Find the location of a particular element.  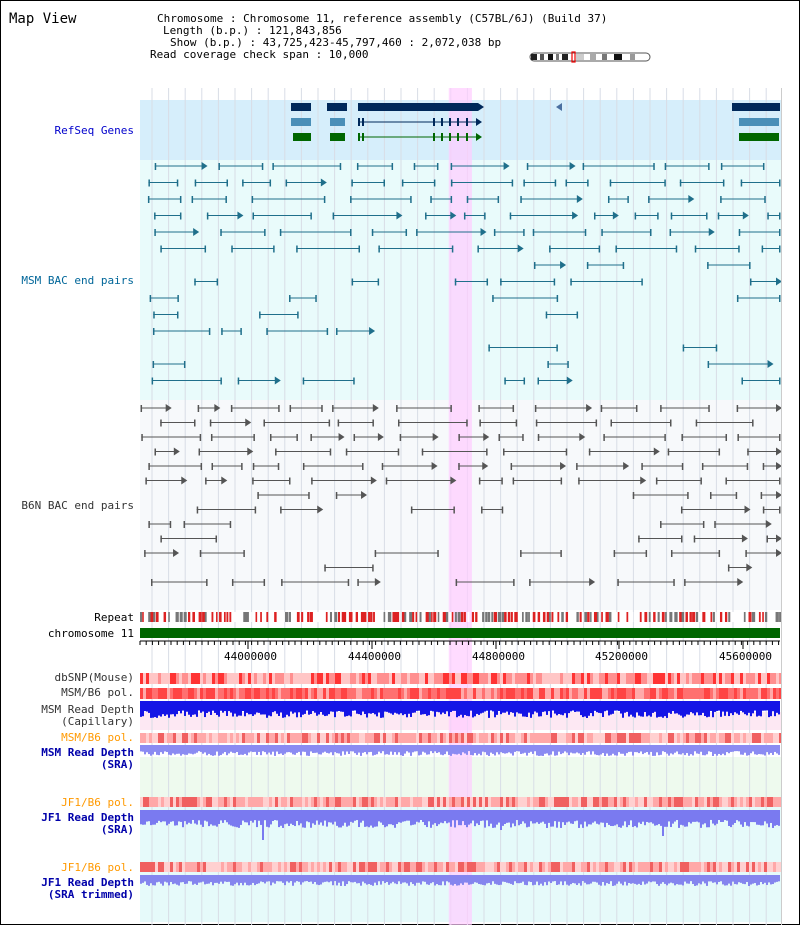

label-jf1-depth-sra: JF1 Read Depth is located at coordinates (87, 817).